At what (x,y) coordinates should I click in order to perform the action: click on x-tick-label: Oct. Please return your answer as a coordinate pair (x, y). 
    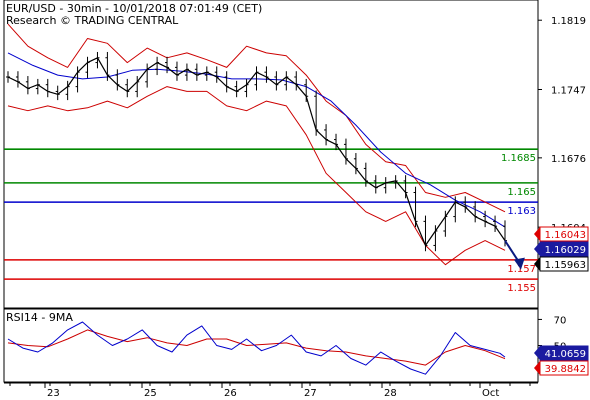
    Looking at the image, I should click on (490, 393).